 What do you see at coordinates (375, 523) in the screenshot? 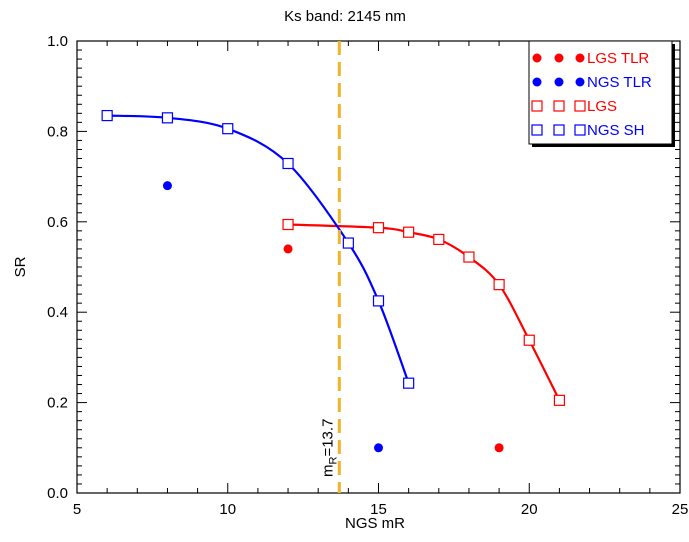
I see `x-axis-label: NGS mR` at bounding box center [375, 523].